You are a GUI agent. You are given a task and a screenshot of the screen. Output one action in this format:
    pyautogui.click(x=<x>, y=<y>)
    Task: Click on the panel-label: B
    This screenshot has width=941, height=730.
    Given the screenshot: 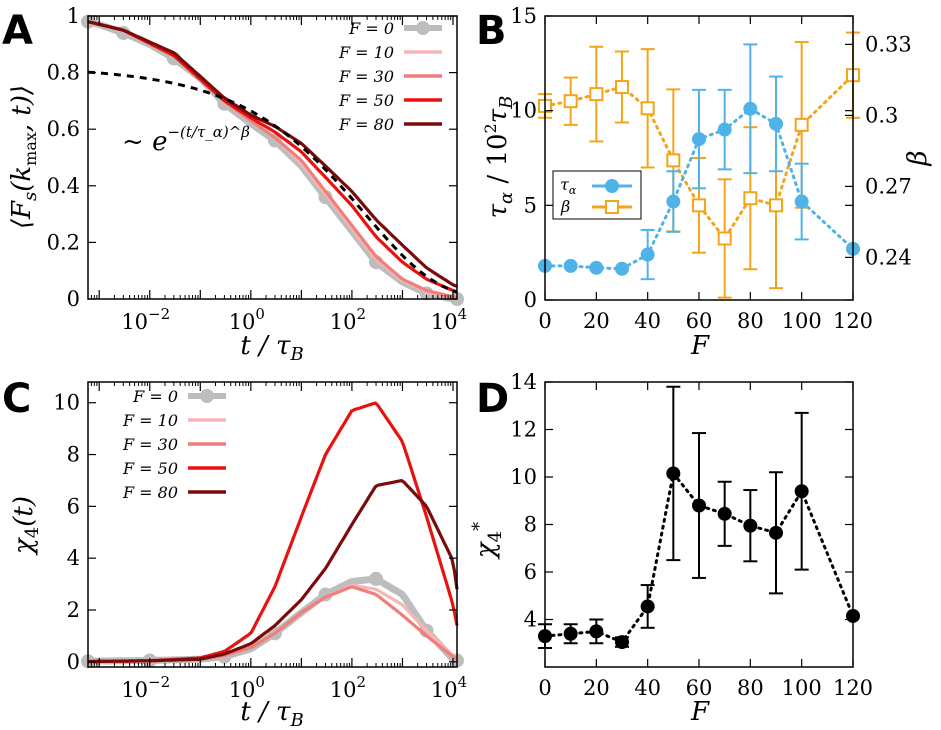 What is the action you would take?
    pyautogui.click(x=491, y=31)
    